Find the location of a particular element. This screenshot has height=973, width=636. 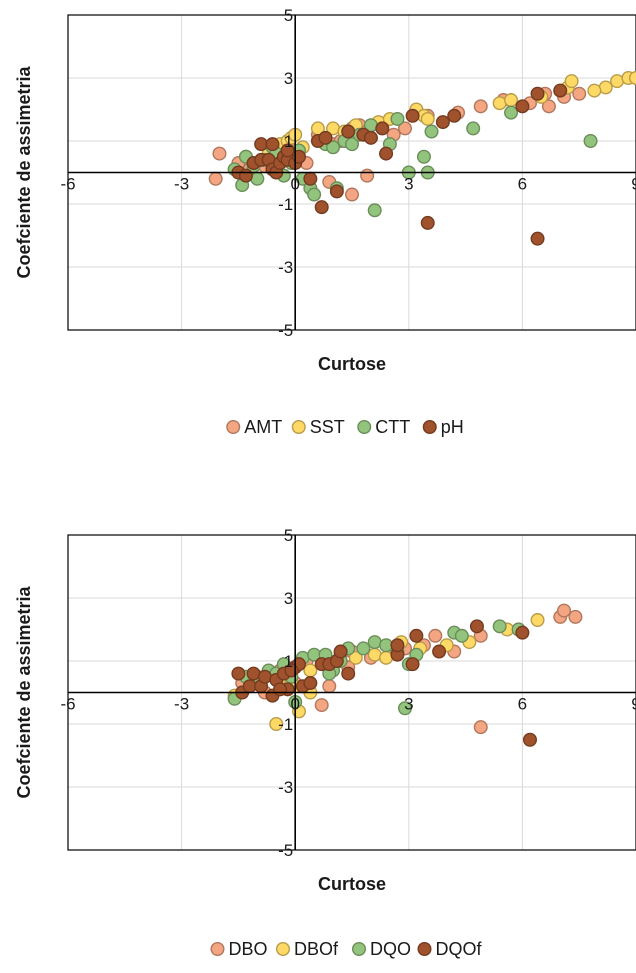

legend: DBO DBOf DQO DQOf is located at coordinates (346, 949).